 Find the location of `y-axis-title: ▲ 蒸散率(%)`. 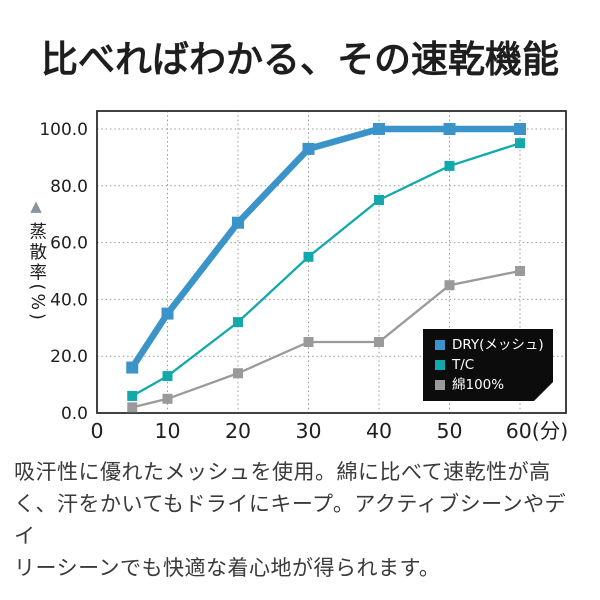

y-axis-title: ▲ 蒸散率(%) is located at coordinates (36, 261).